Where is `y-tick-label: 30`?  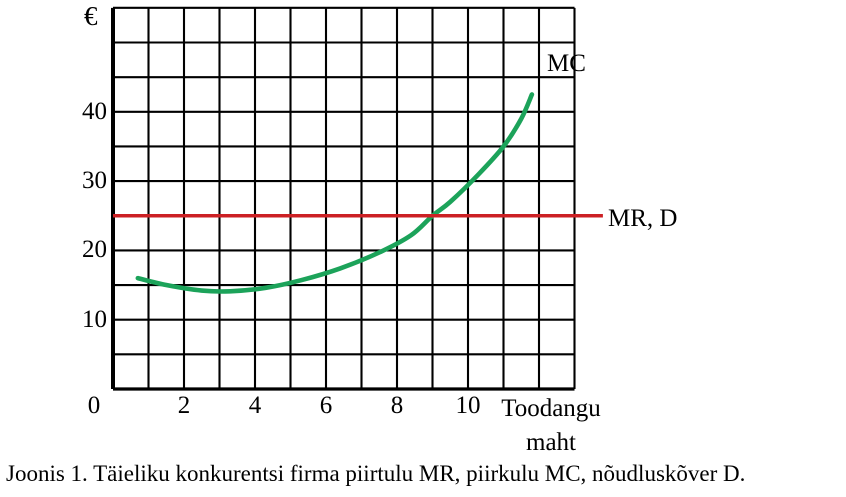
y-tick-label: 30 is located at coordinates (94, 181).